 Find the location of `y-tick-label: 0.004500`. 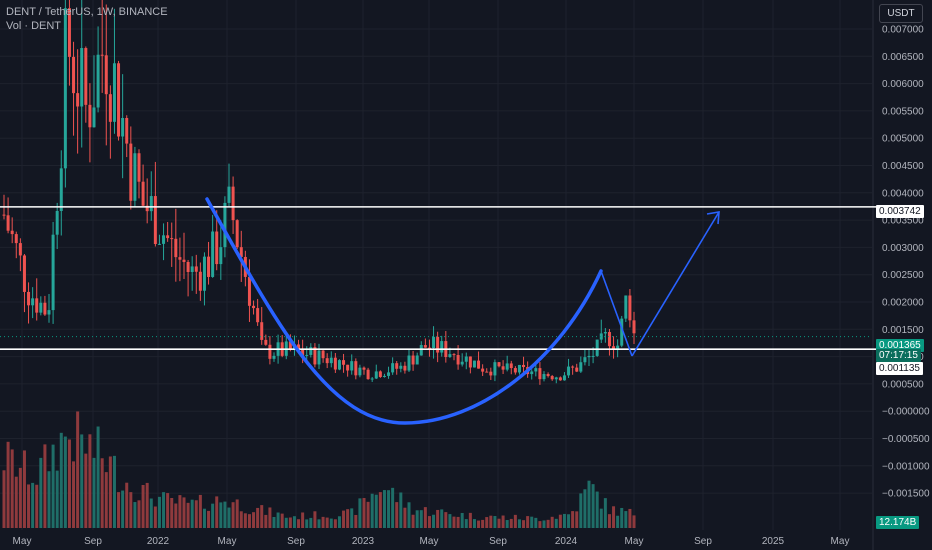

y-tick-label: 0.004500 is located at coordinates (903, 166).